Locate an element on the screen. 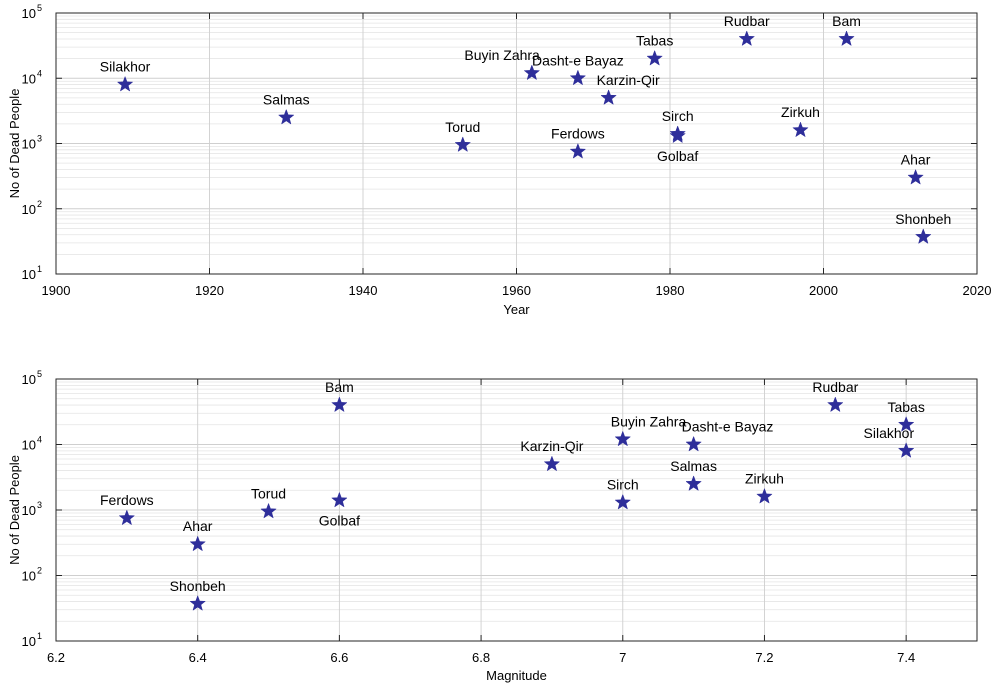  x-tick-label: 6.6 is located at coordinates (339, 657).